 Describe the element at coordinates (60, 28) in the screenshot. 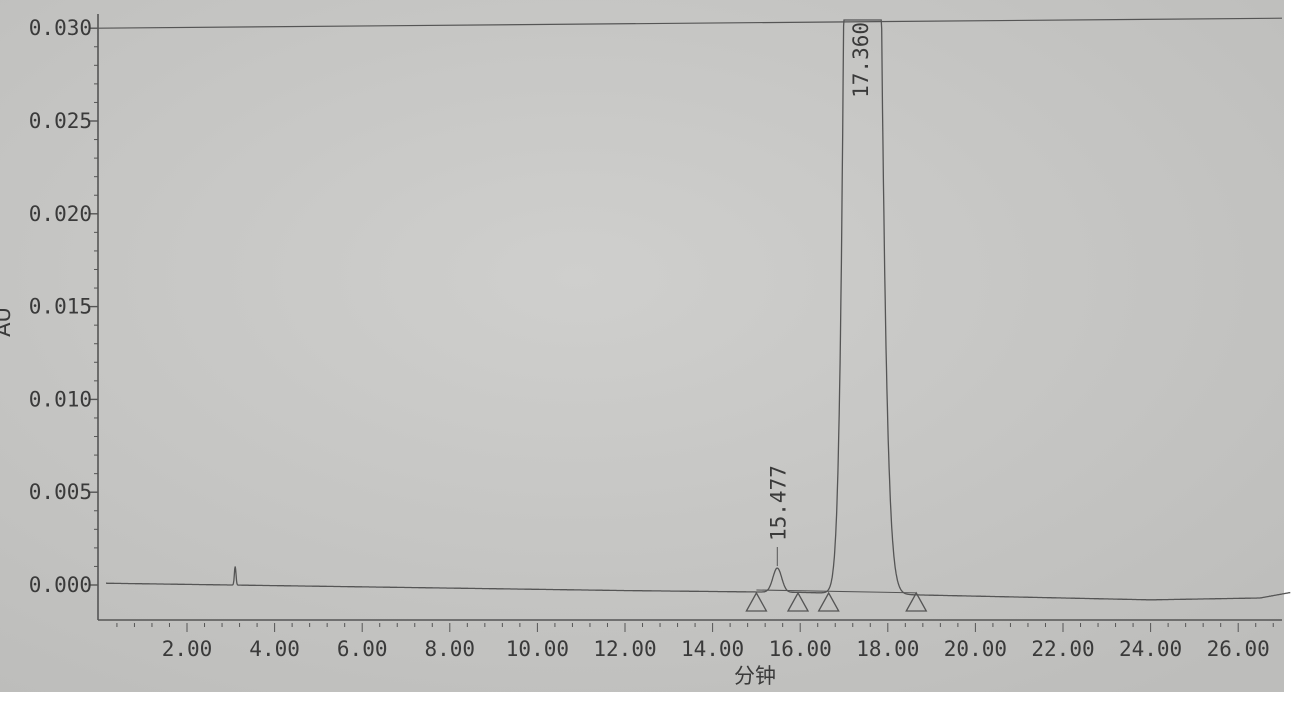

I see `y-tick-label: 0.030` at that location.